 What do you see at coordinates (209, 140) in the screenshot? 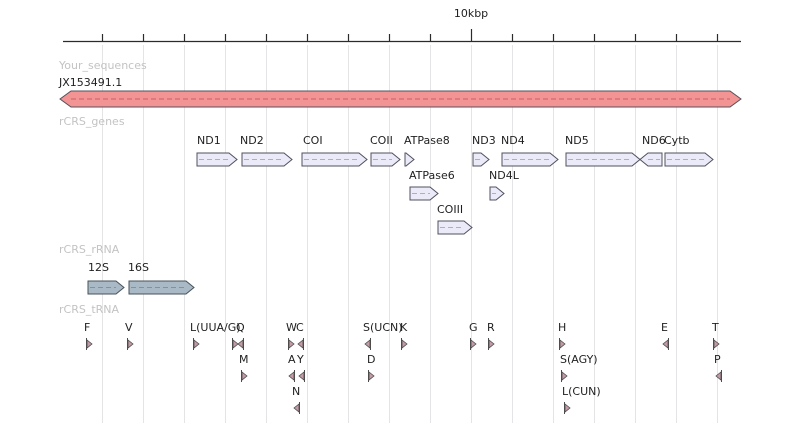
I see `nd1-label: ND1` at bounding box center [209, 140].